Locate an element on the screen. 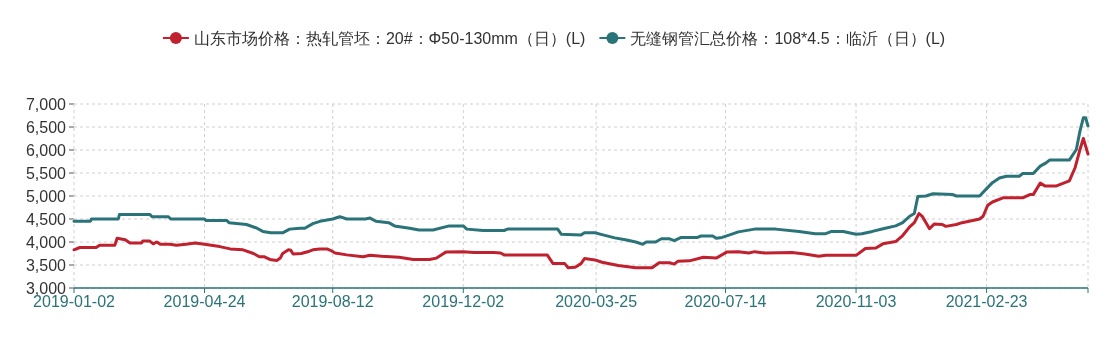 This screenshot has height=344, width=1108. x-tick-label: 2019-12-02 is located at coordinates (463, 301).